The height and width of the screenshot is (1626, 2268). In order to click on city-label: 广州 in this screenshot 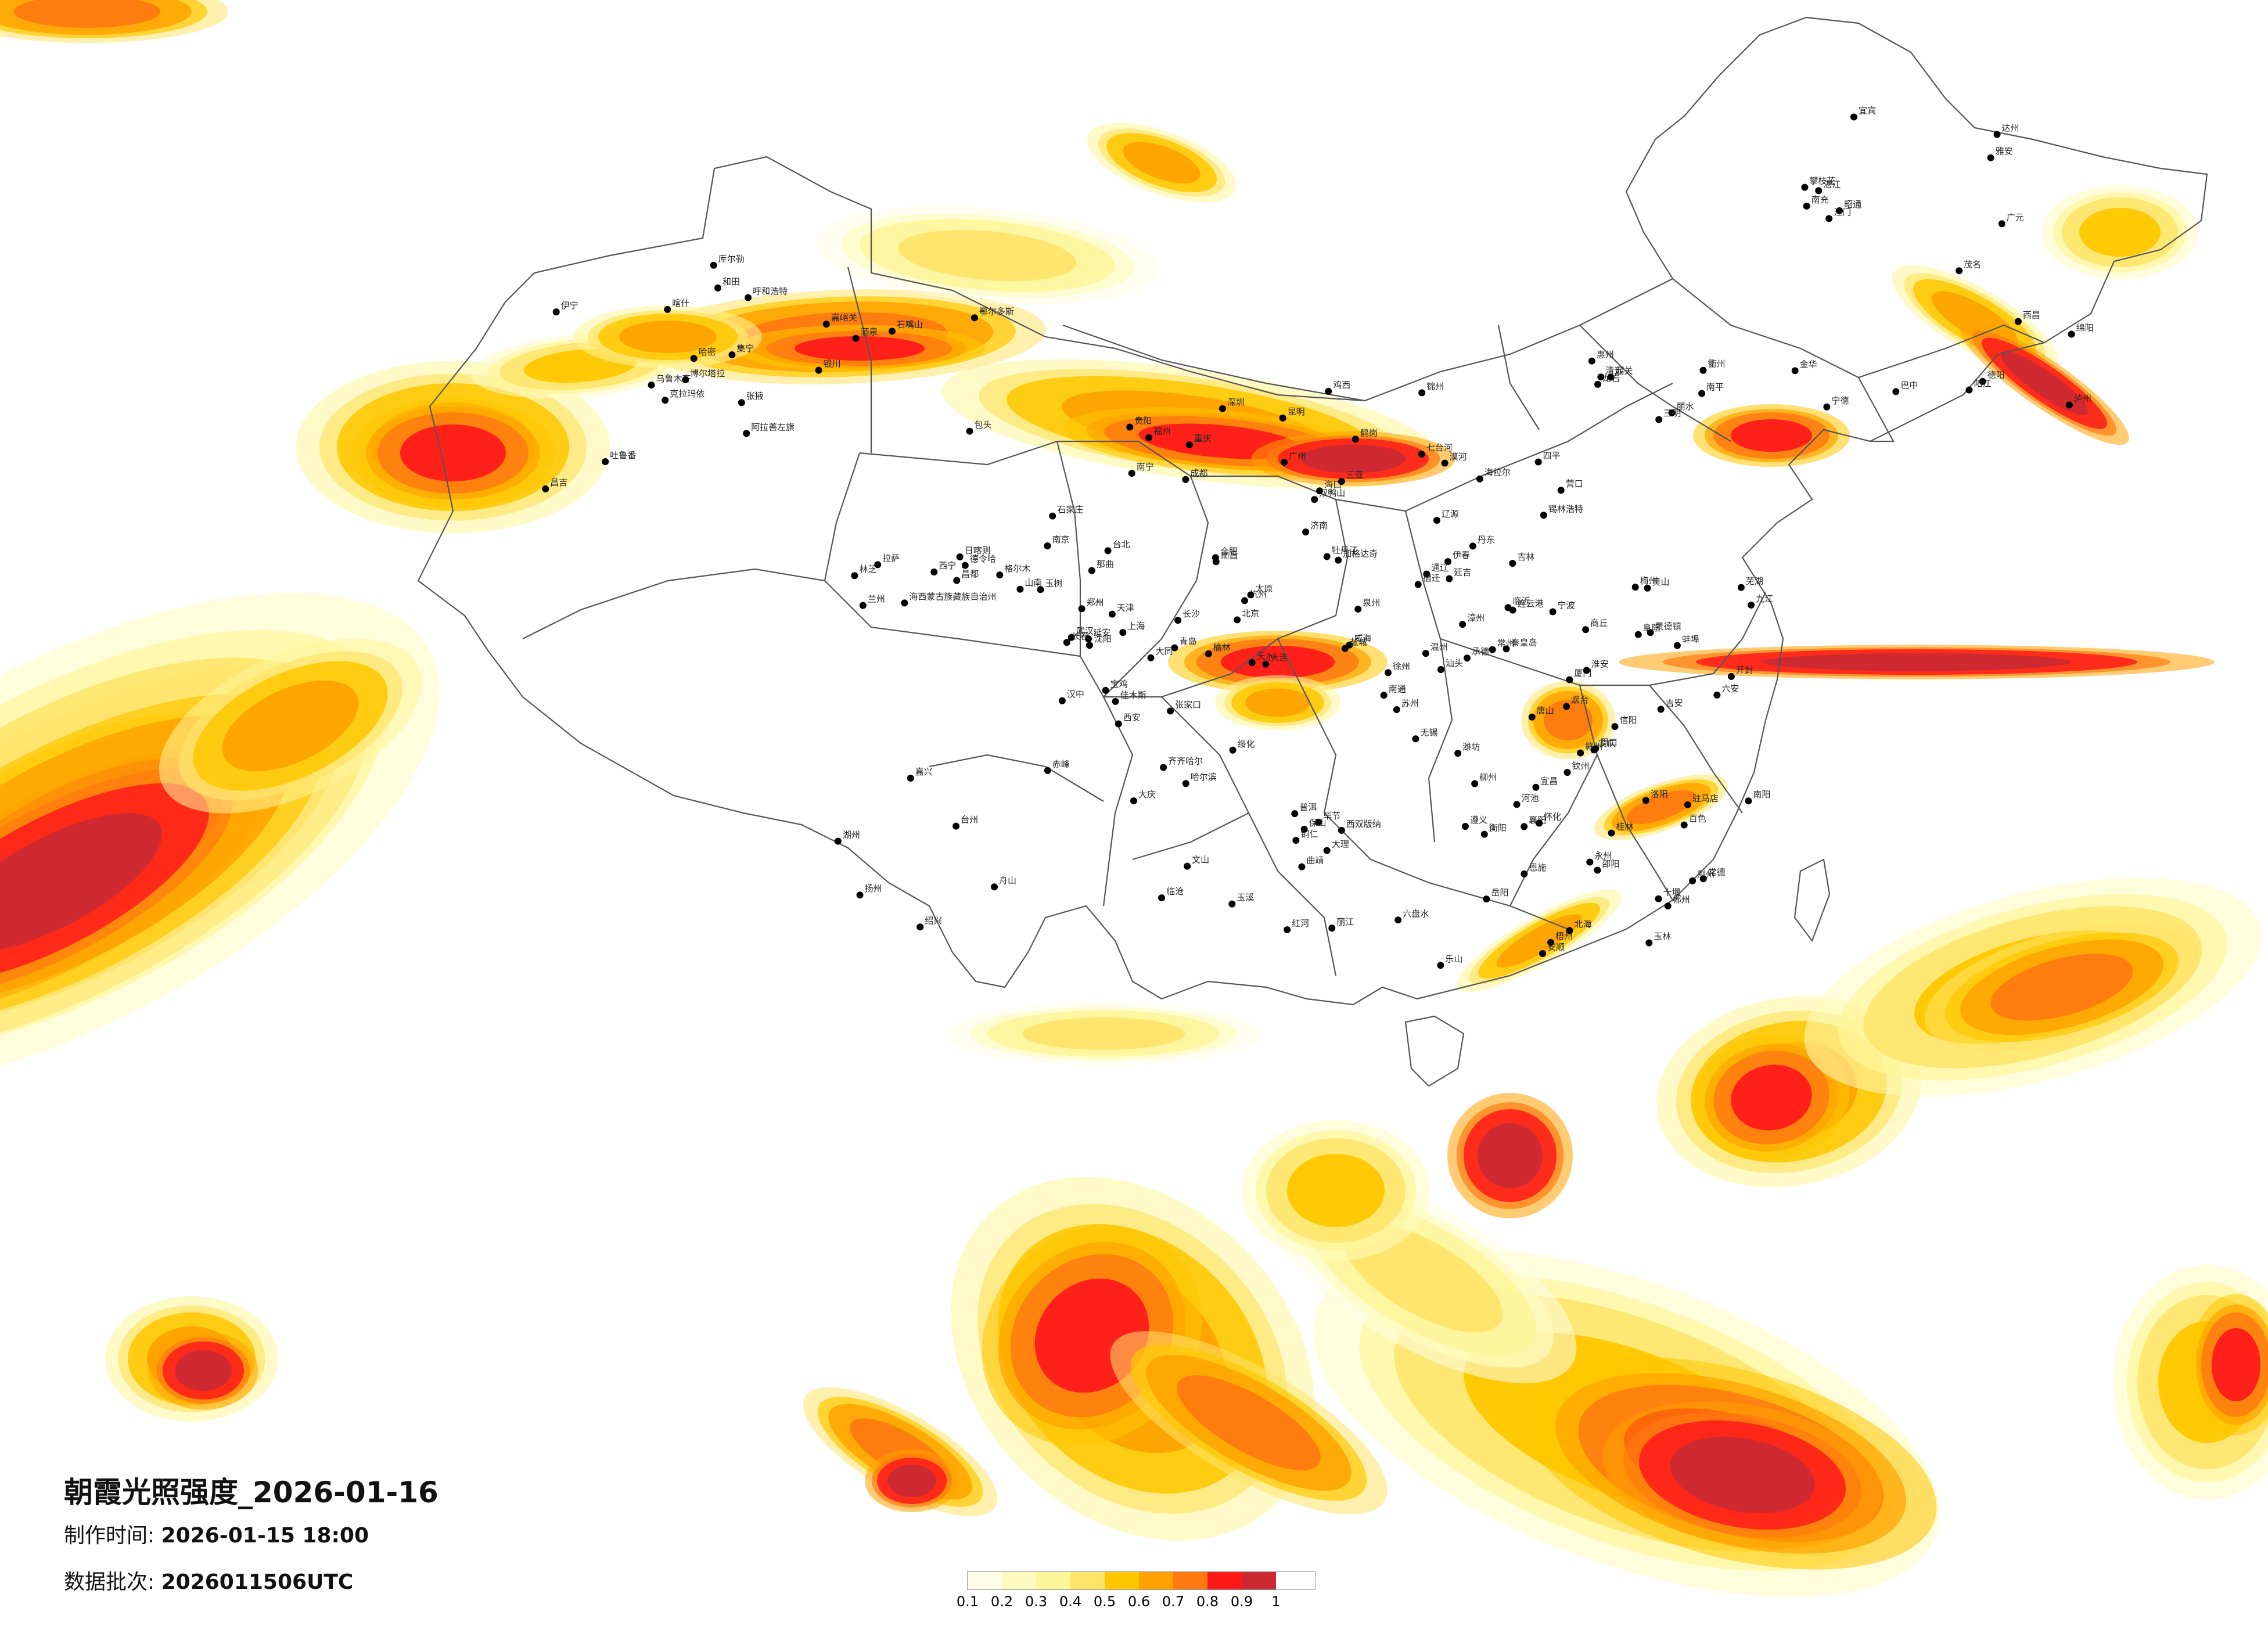, I will do `click(1297, 456)`.